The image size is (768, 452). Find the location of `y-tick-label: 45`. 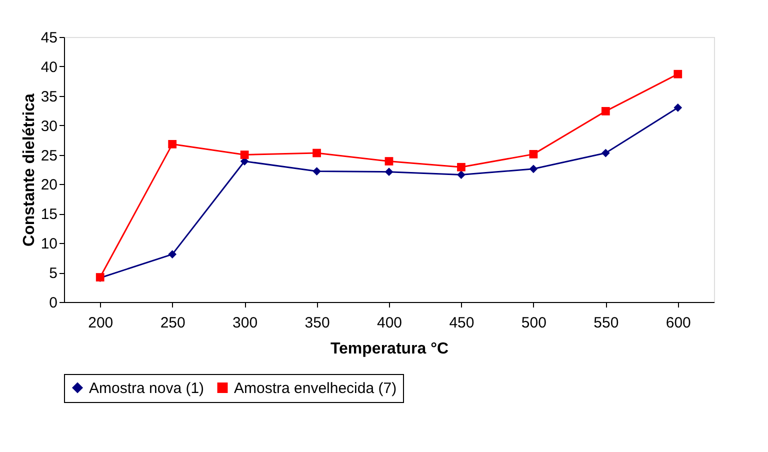

y-tick-label: 45 is located at coordinates (49, 38).